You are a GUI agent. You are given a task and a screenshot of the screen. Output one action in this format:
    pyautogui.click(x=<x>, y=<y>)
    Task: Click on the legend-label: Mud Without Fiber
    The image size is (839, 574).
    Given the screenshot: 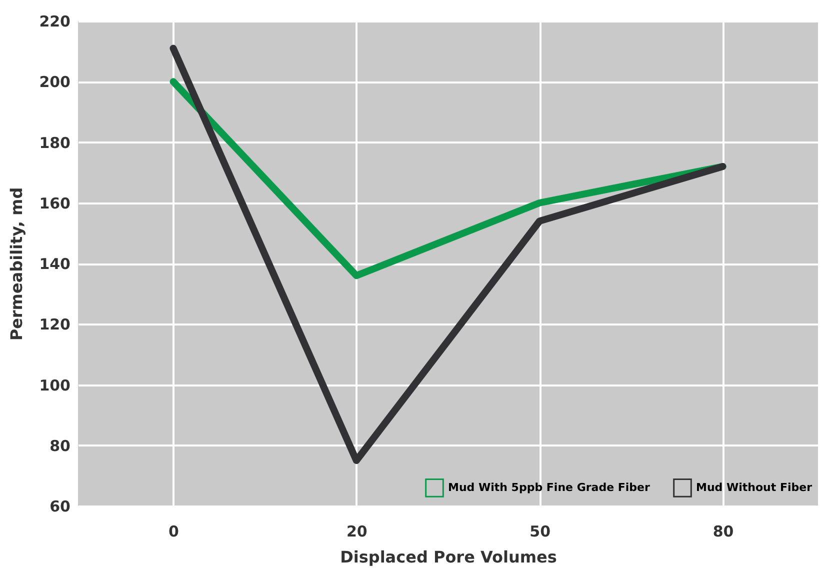 What is the action you would take?
    pyautogui.click(x=754, y=487)
    